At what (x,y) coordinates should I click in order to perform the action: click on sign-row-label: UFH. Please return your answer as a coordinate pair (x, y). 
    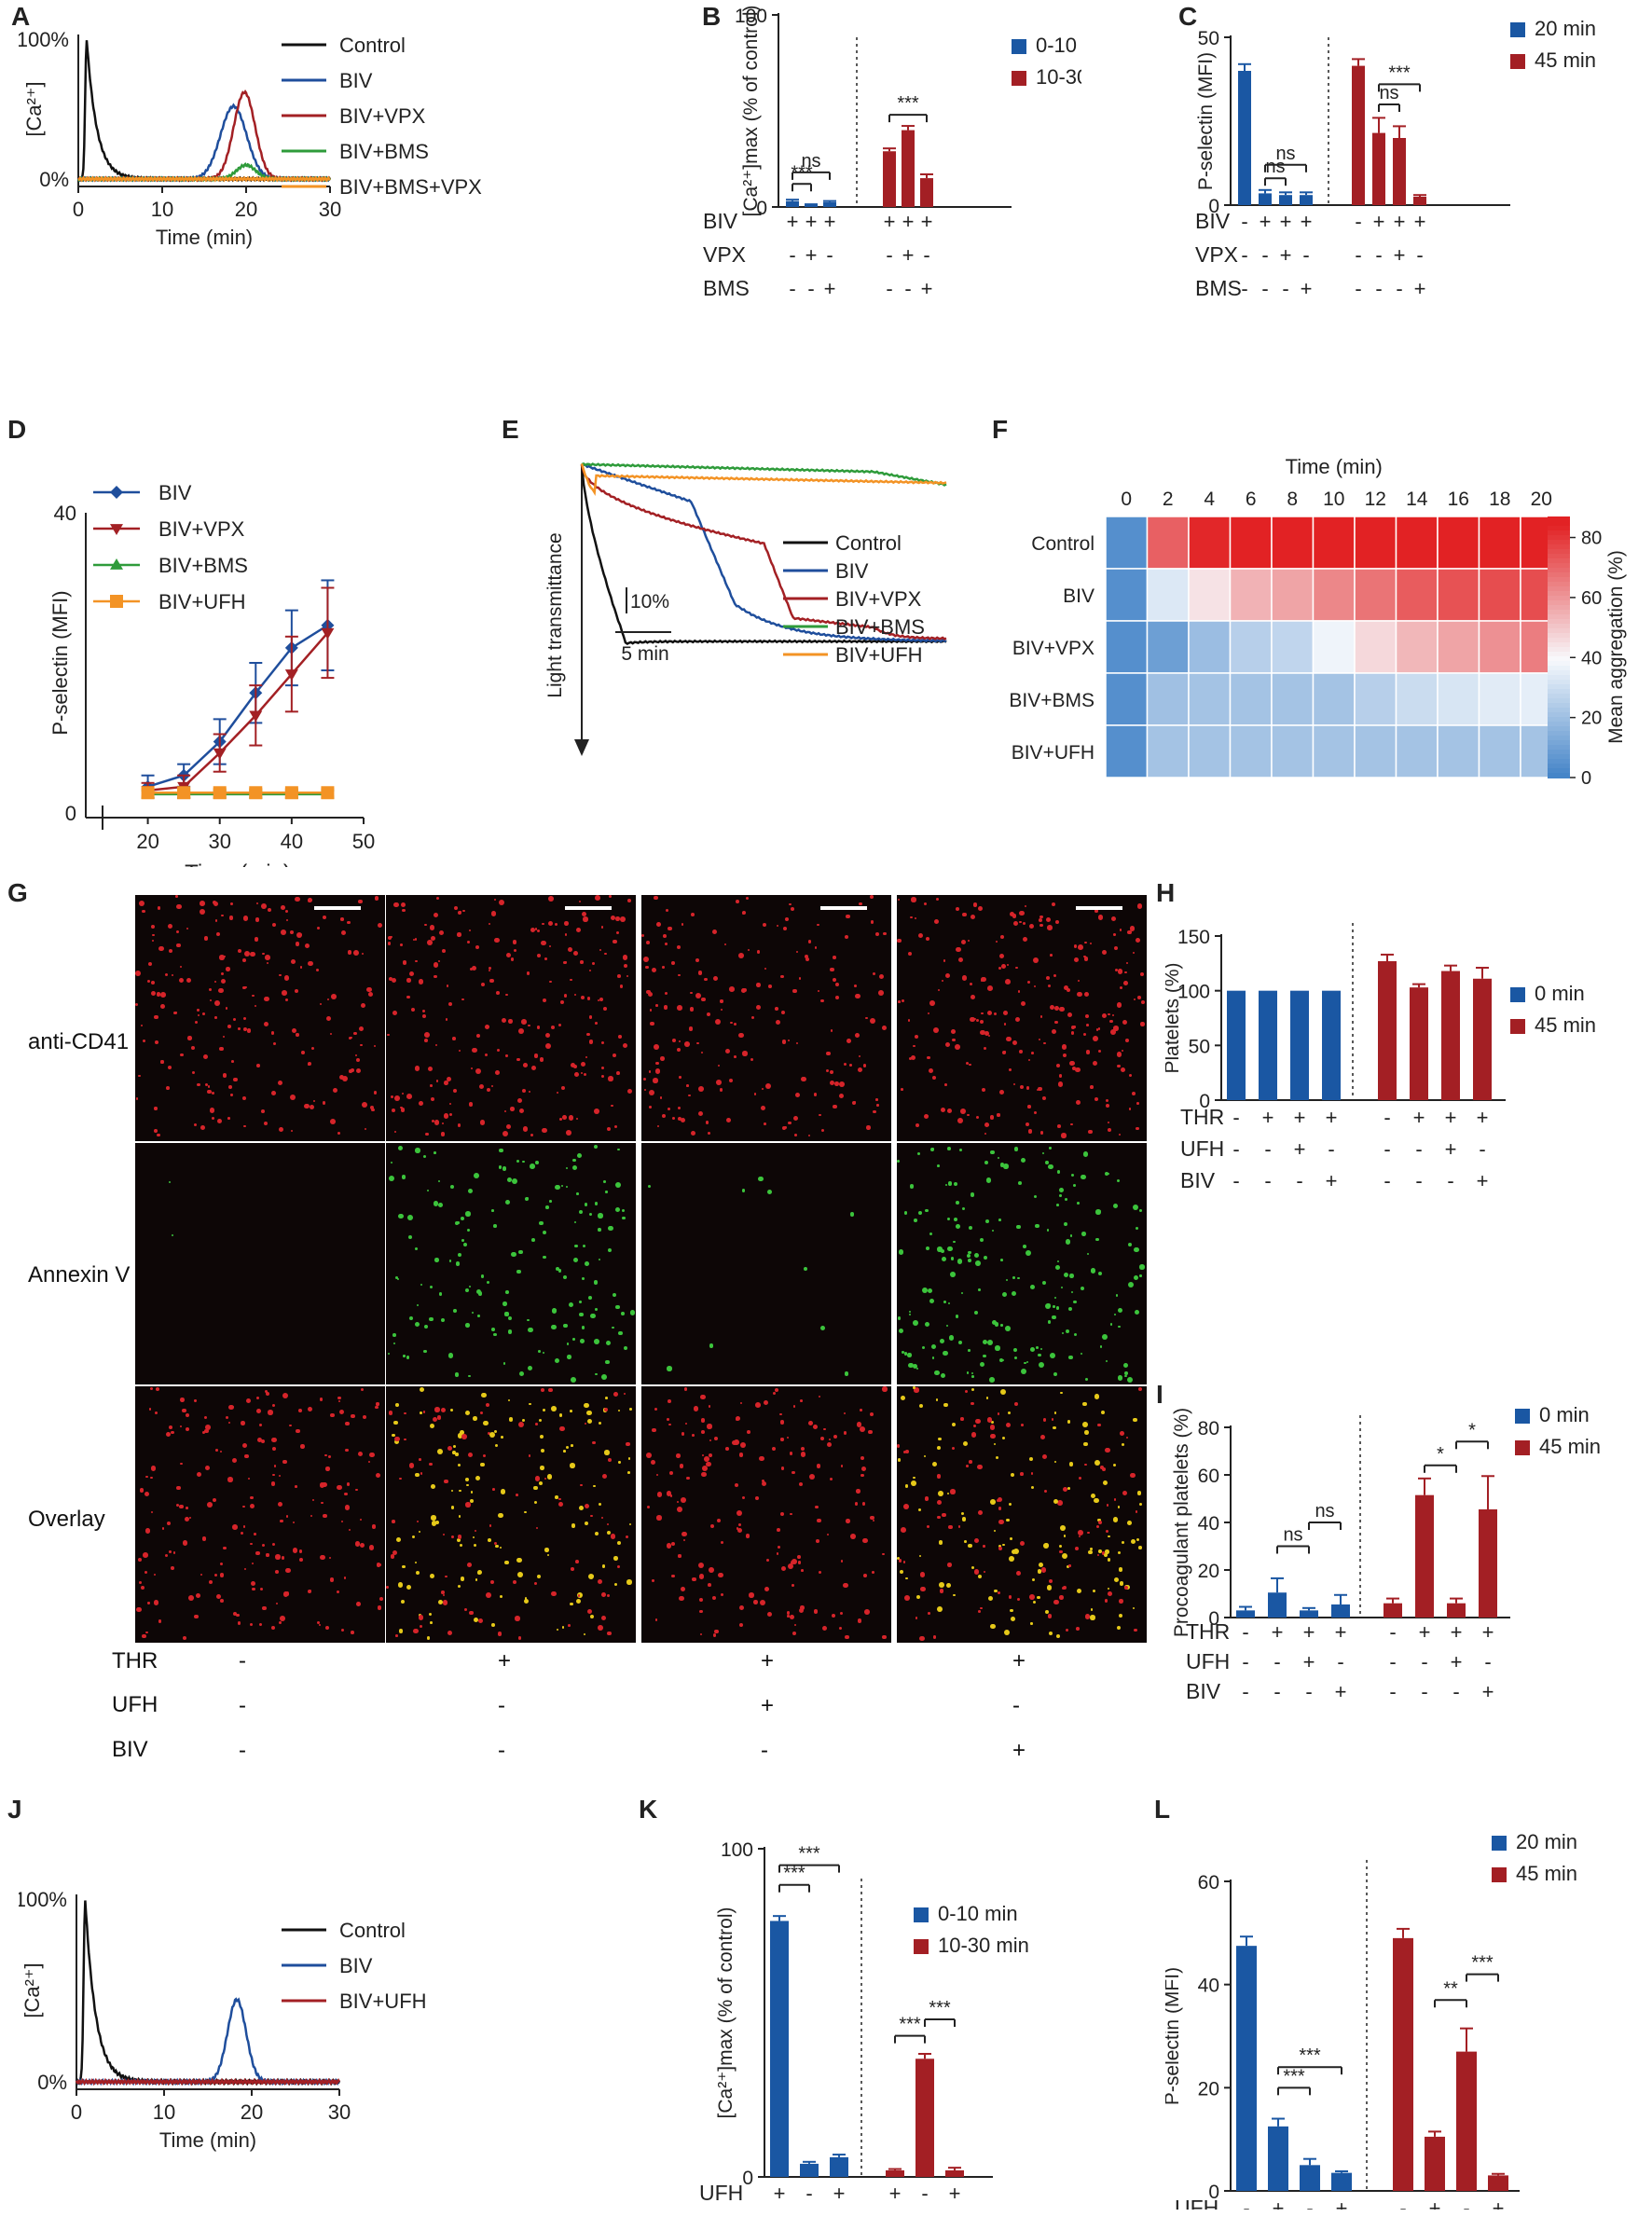
    Looking at the image, I should click on (1196, 2203).